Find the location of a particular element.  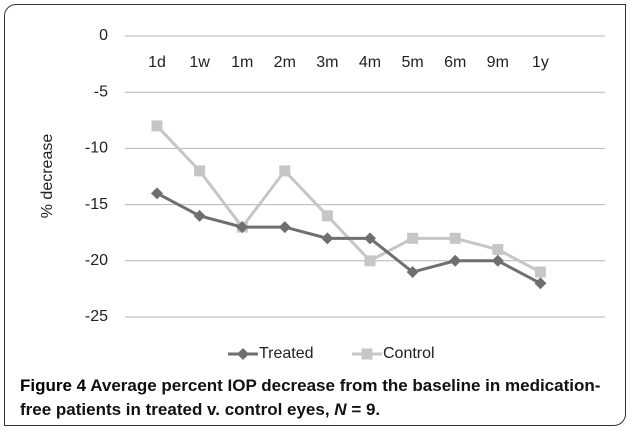

y-tick-label: 0 is located at coordinates (103, 35).